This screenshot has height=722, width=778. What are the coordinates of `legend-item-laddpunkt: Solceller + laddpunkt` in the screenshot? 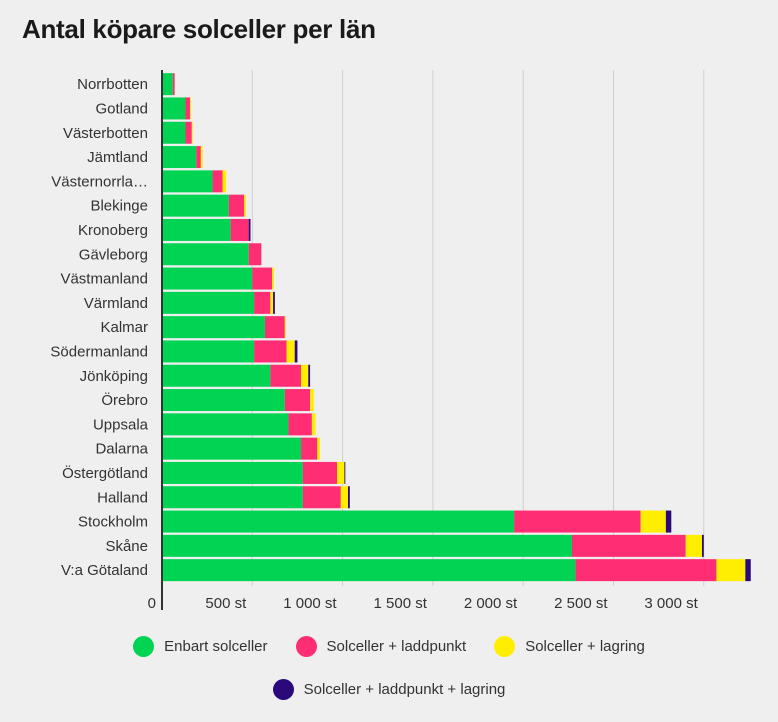 It's located at (381, 646).